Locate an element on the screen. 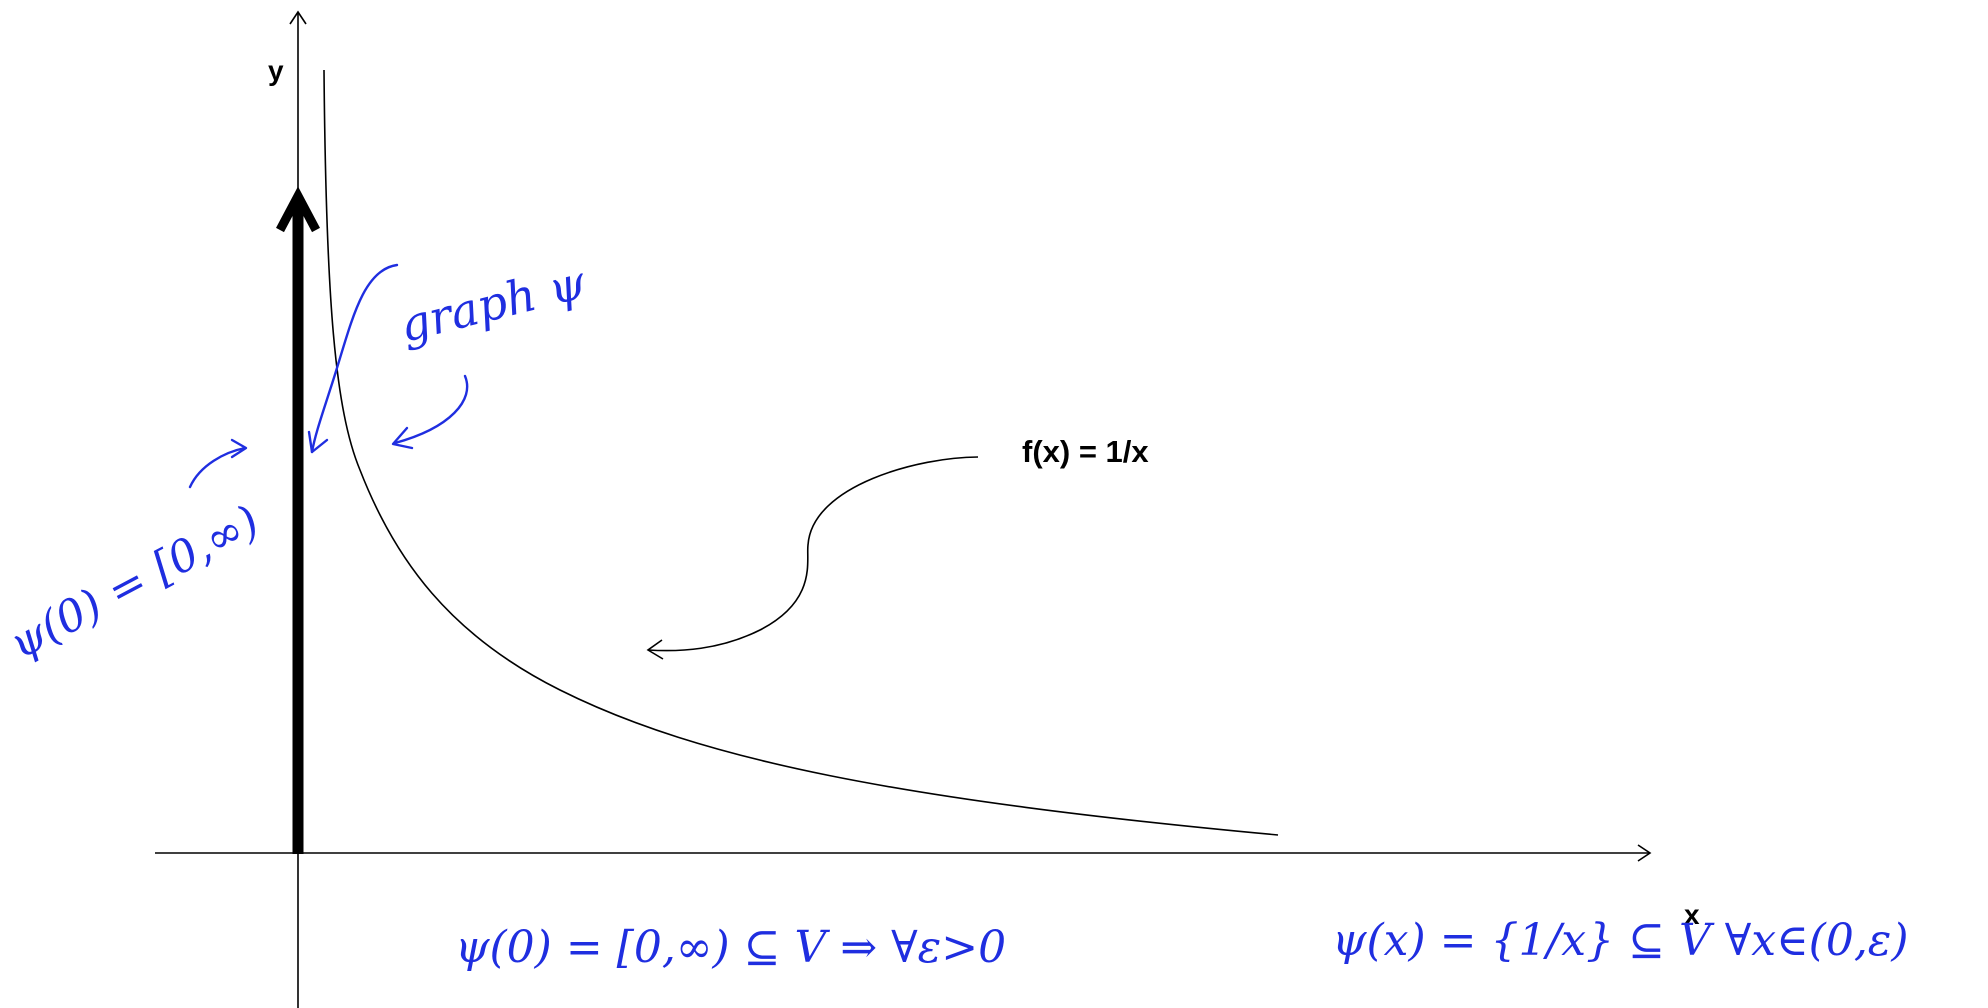  y-axis-label: y is located at coordinates (276, 70).